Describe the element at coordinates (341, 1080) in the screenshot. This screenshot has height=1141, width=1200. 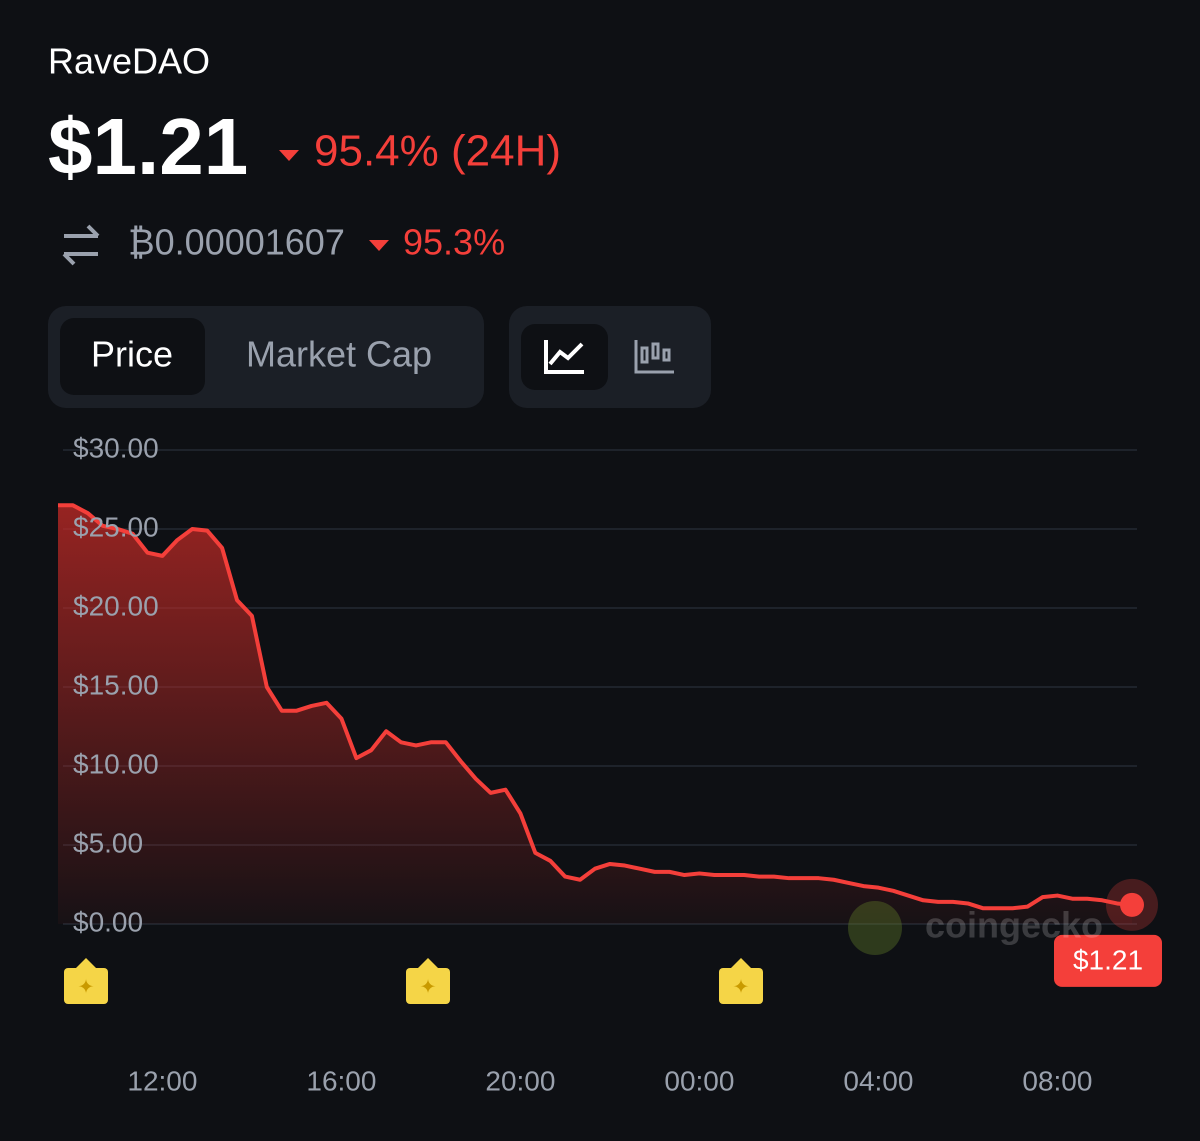
I see `x-tick-label: 16:00` at that location.